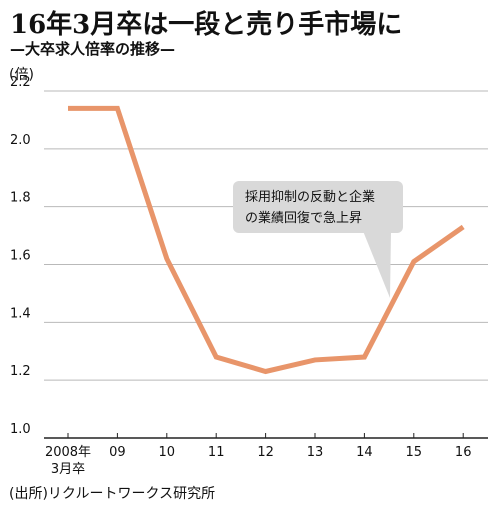 This screenshot has width=500, height=511. I want to click on y-tick-label: 1.2, so click(20, 371).